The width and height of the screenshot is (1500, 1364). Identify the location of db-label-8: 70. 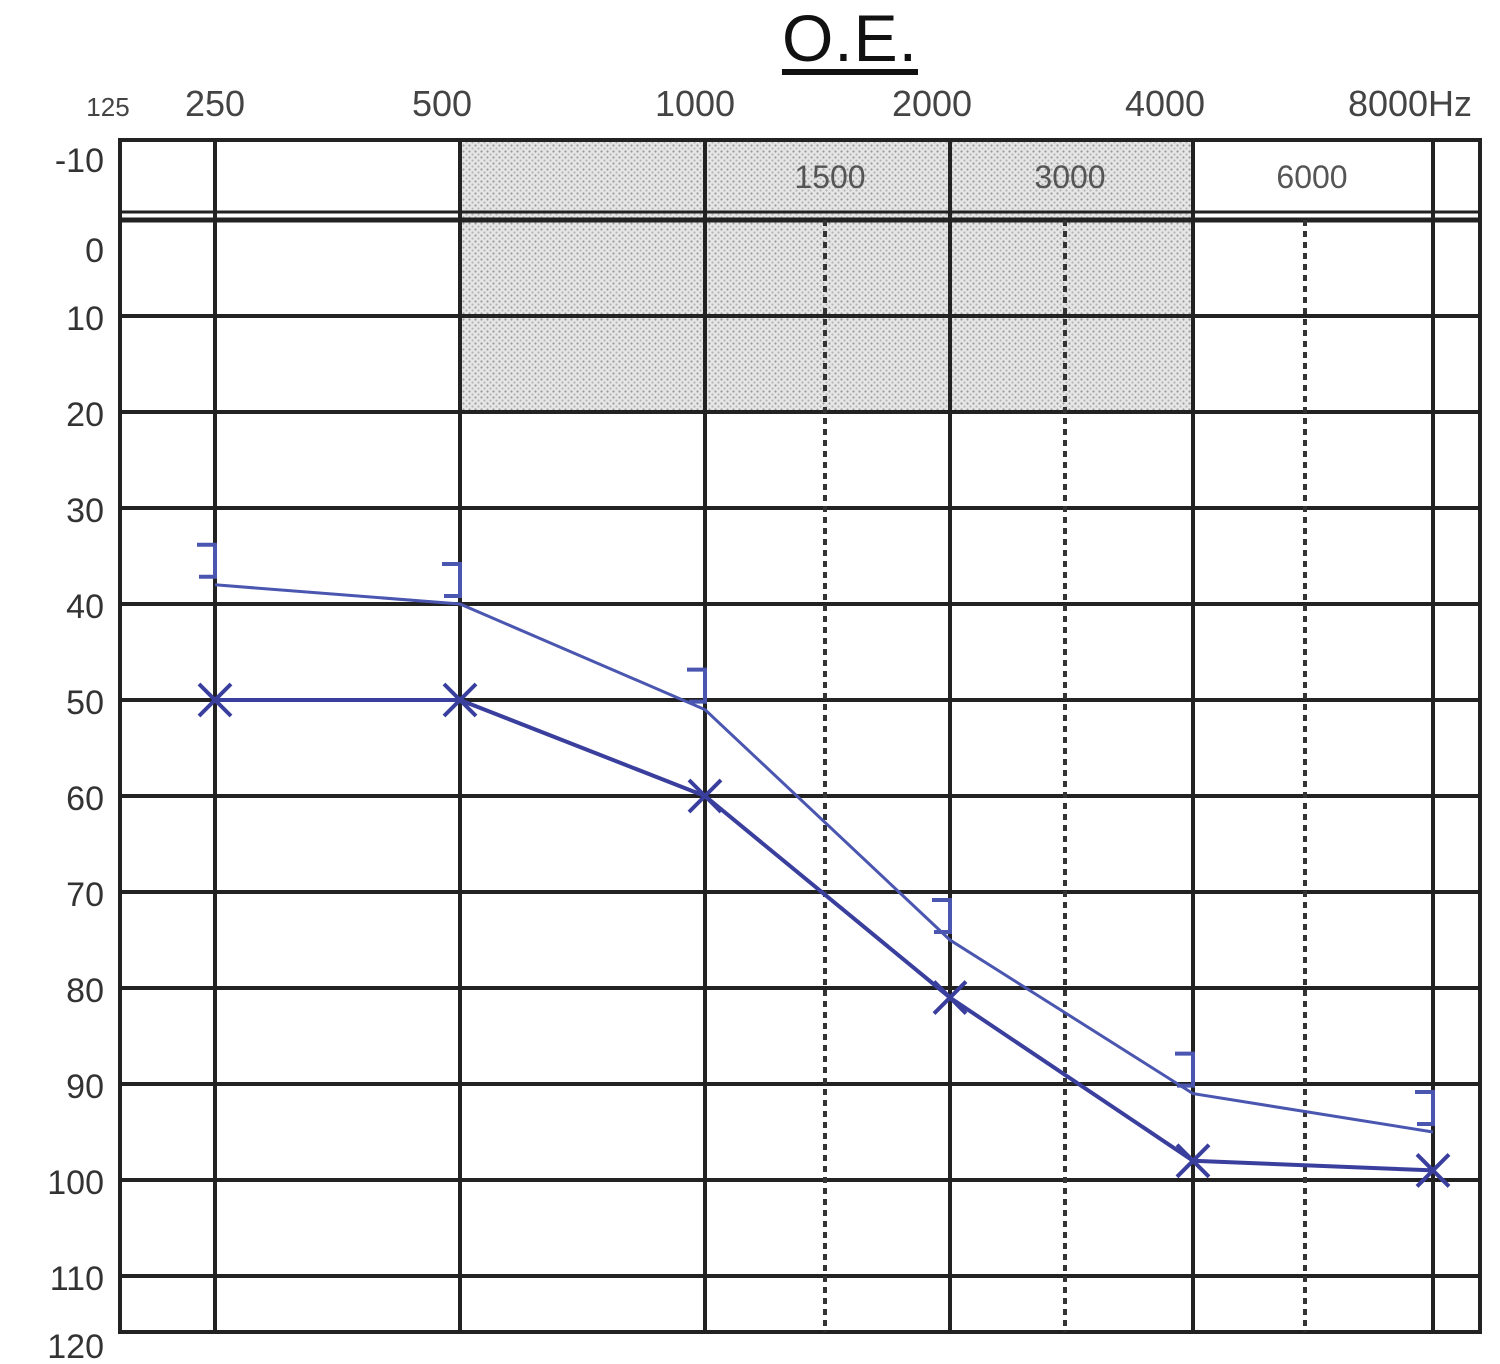
(85, 895).